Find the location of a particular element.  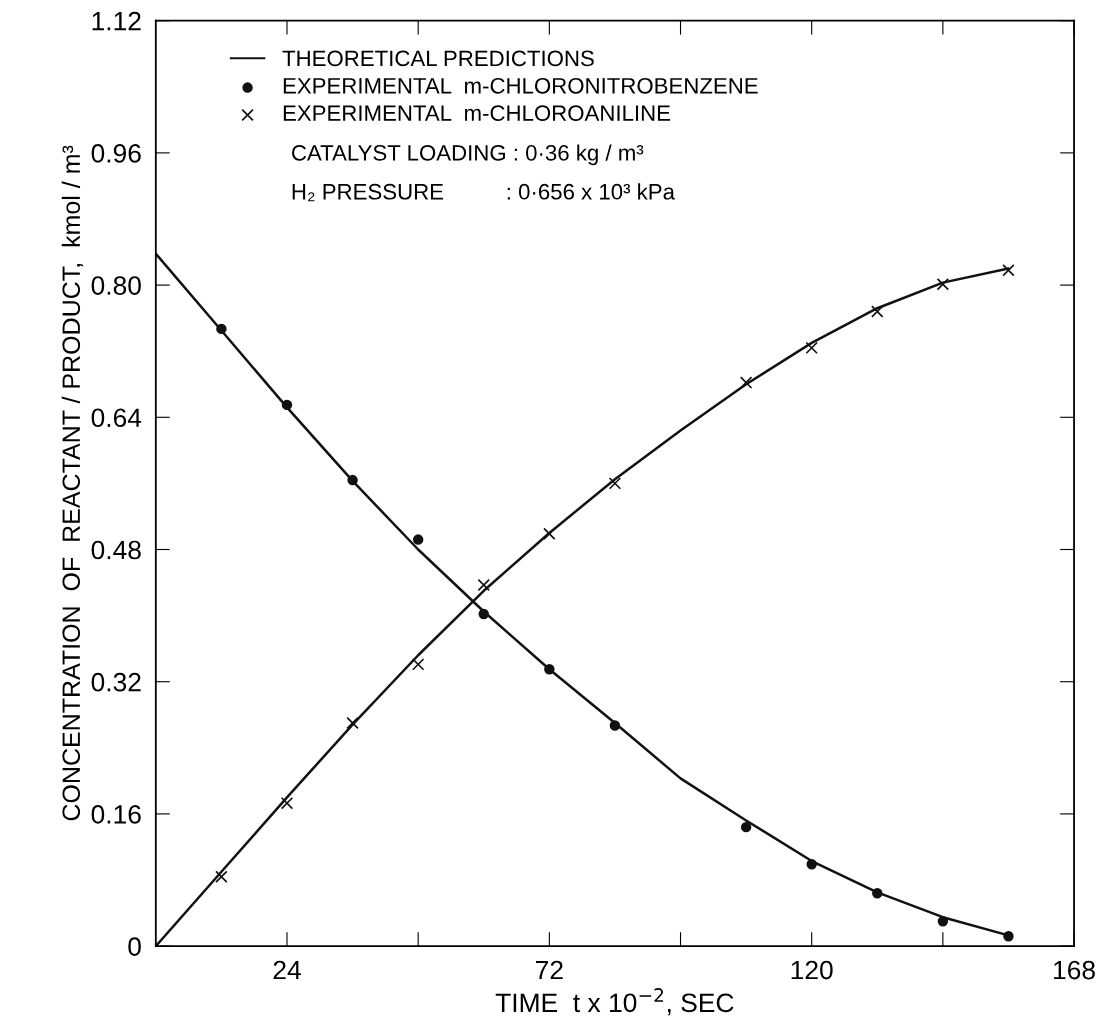

y-tick-label: 1.12 is located at coordinates (116, 21).